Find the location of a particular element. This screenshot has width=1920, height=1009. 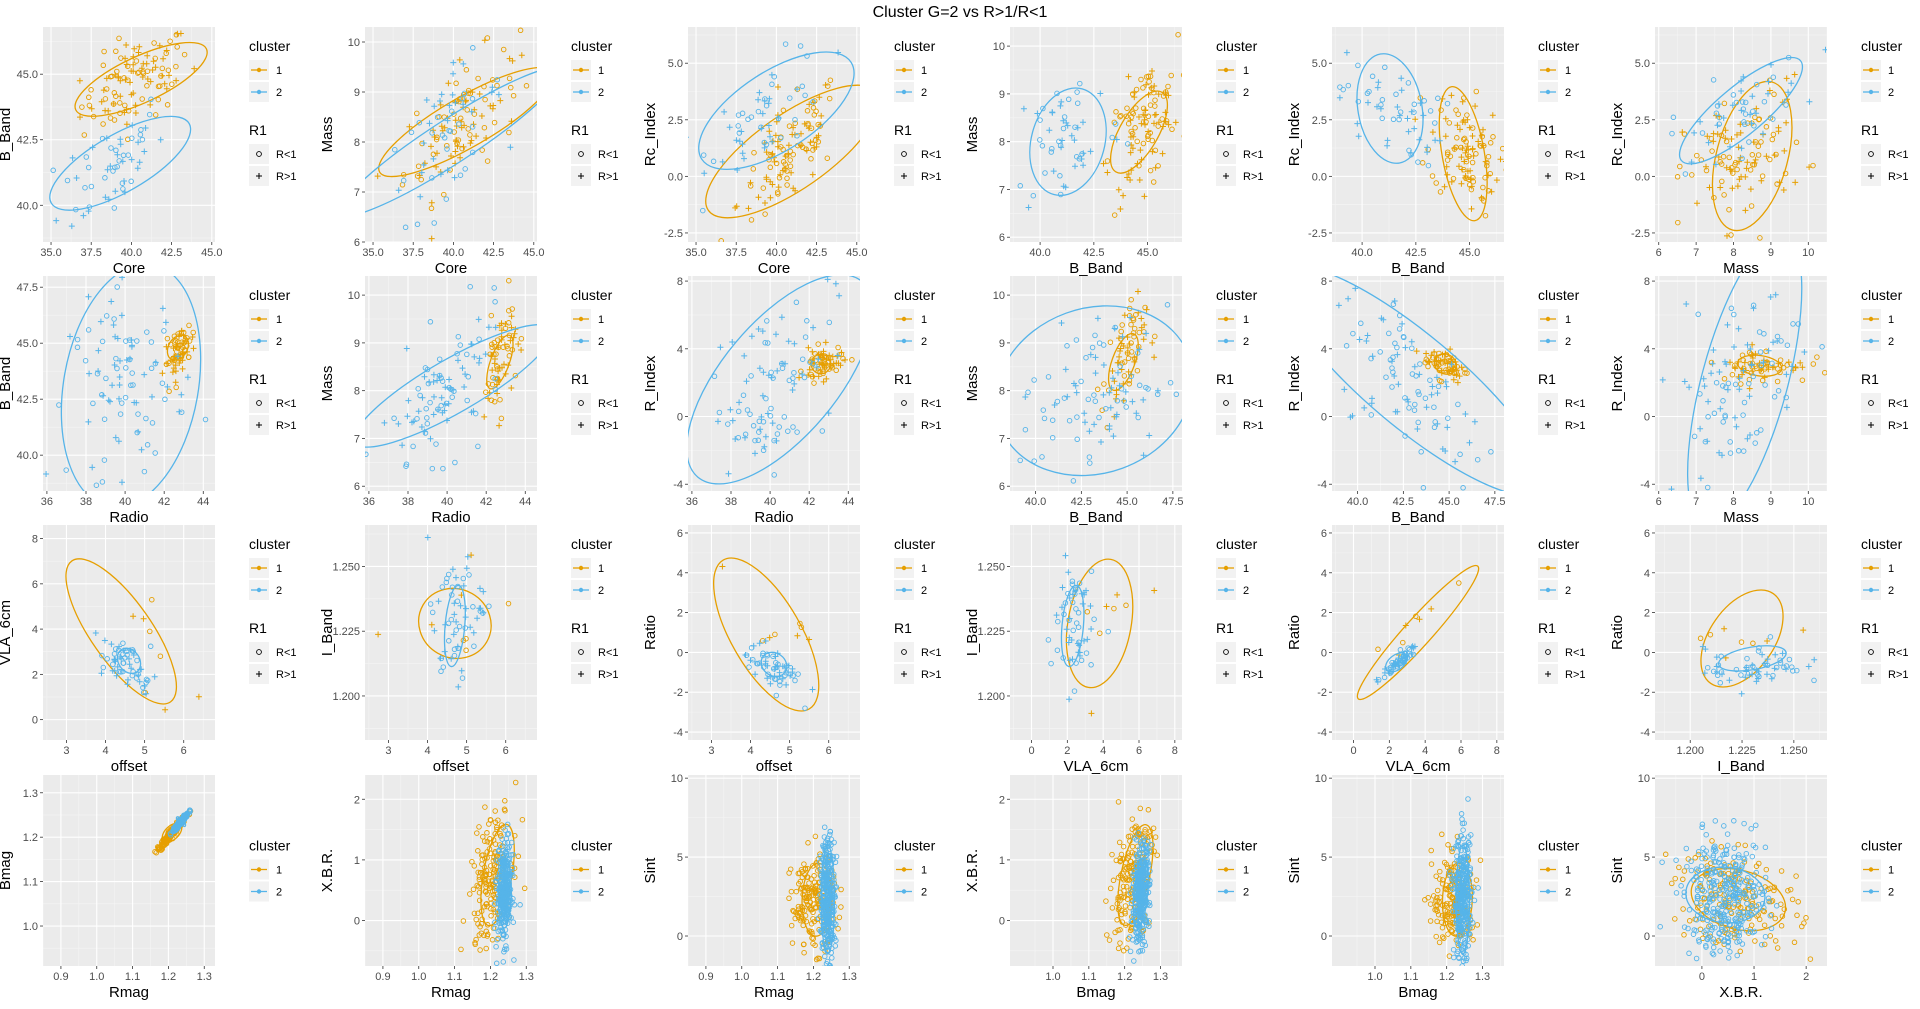

x-tick-label: 0 is located at coordinates (1353, 751).